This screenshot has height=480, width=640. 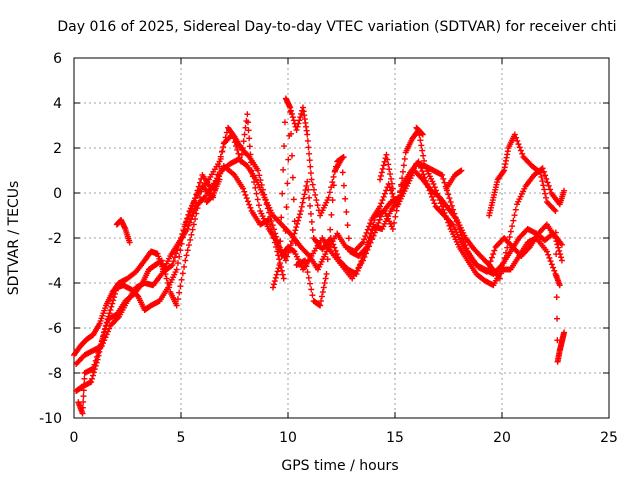 I want to click on y-tick-label: 2, so click(x=57, y=149).